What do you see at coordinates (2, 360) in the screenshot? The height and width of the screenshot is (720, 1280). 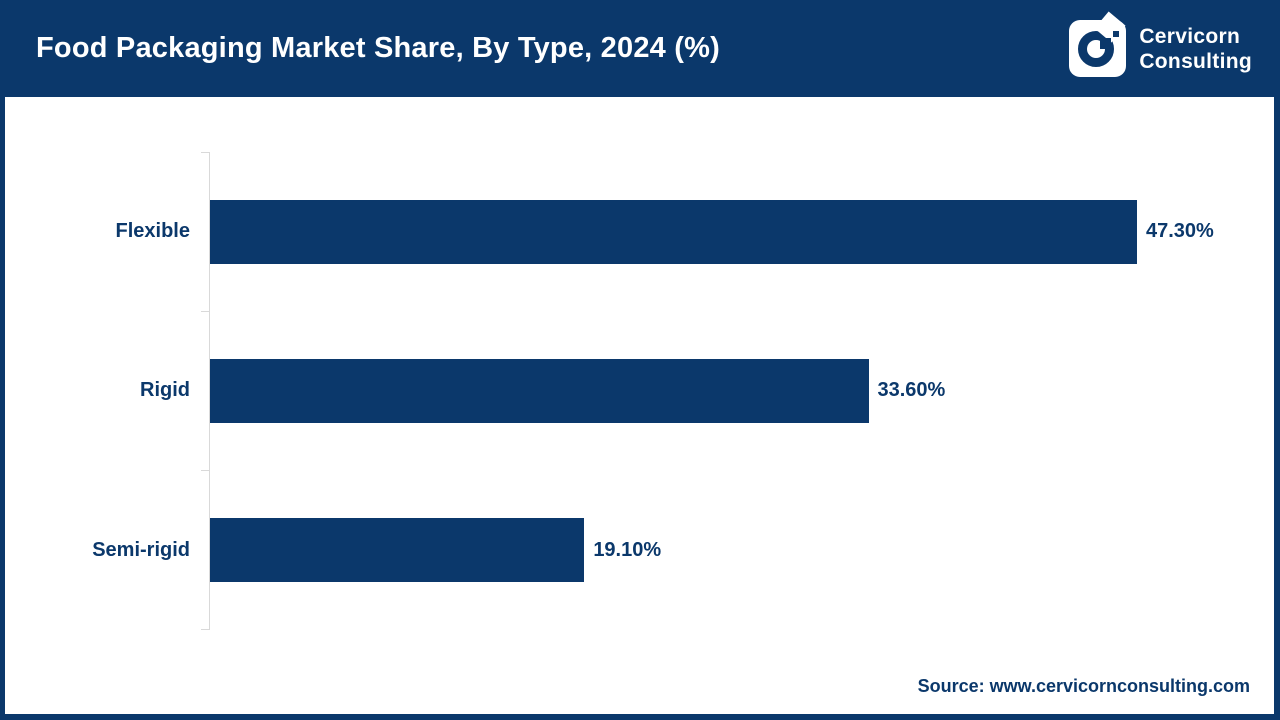 I see `frame-border-left` at bounding box center [2, 360].